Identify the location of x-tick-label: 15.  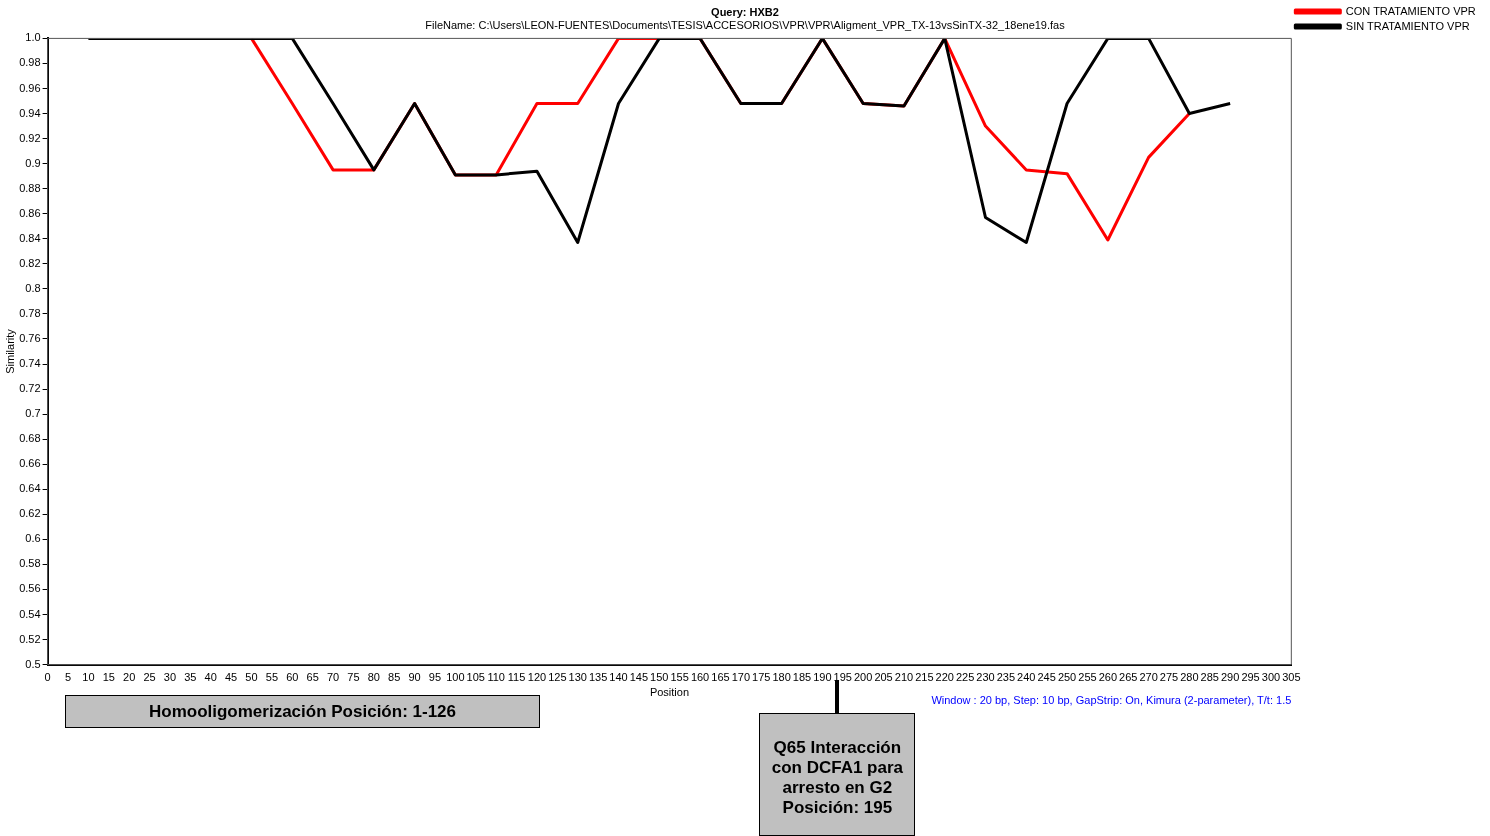
(108, 677).